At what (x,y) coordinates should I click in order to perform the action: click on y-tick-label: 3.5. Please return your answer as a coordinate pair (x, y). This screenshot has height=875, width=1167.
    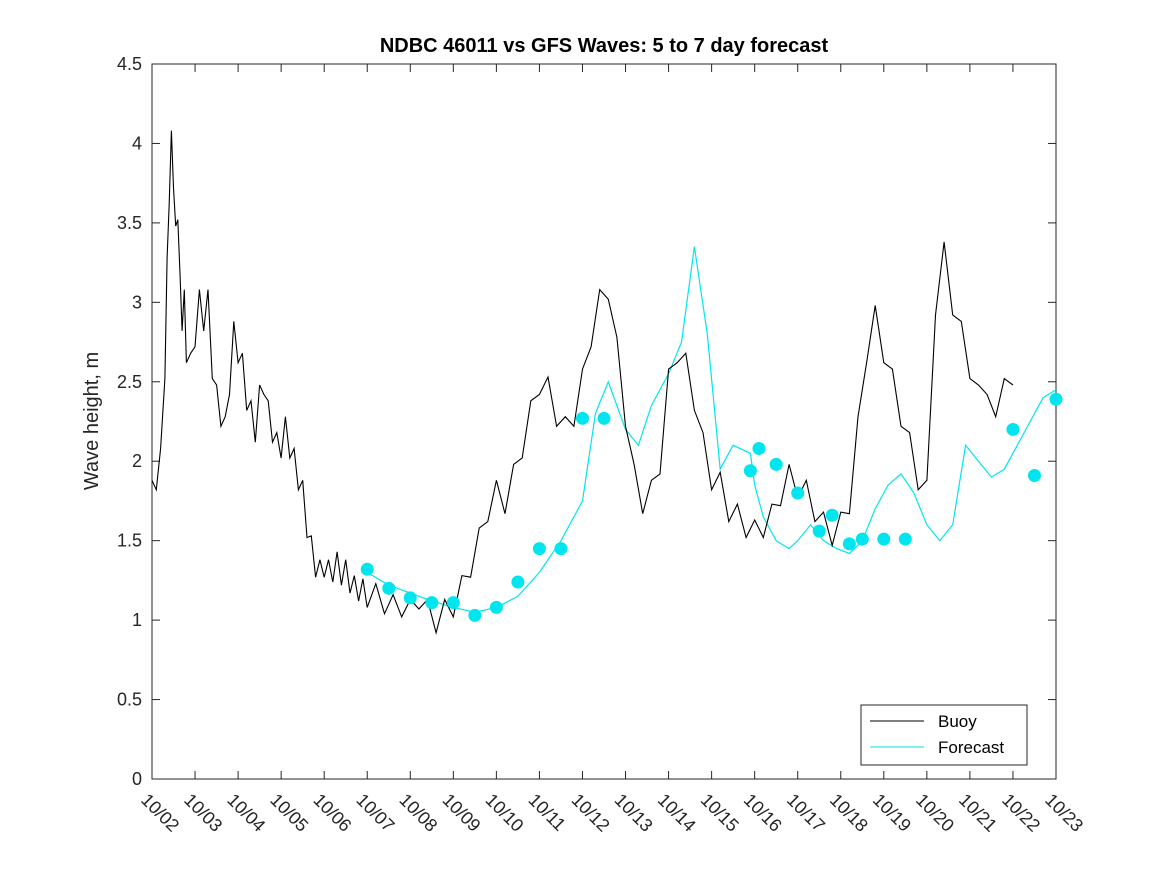
    Looking at the image, I should click on (129, 223).